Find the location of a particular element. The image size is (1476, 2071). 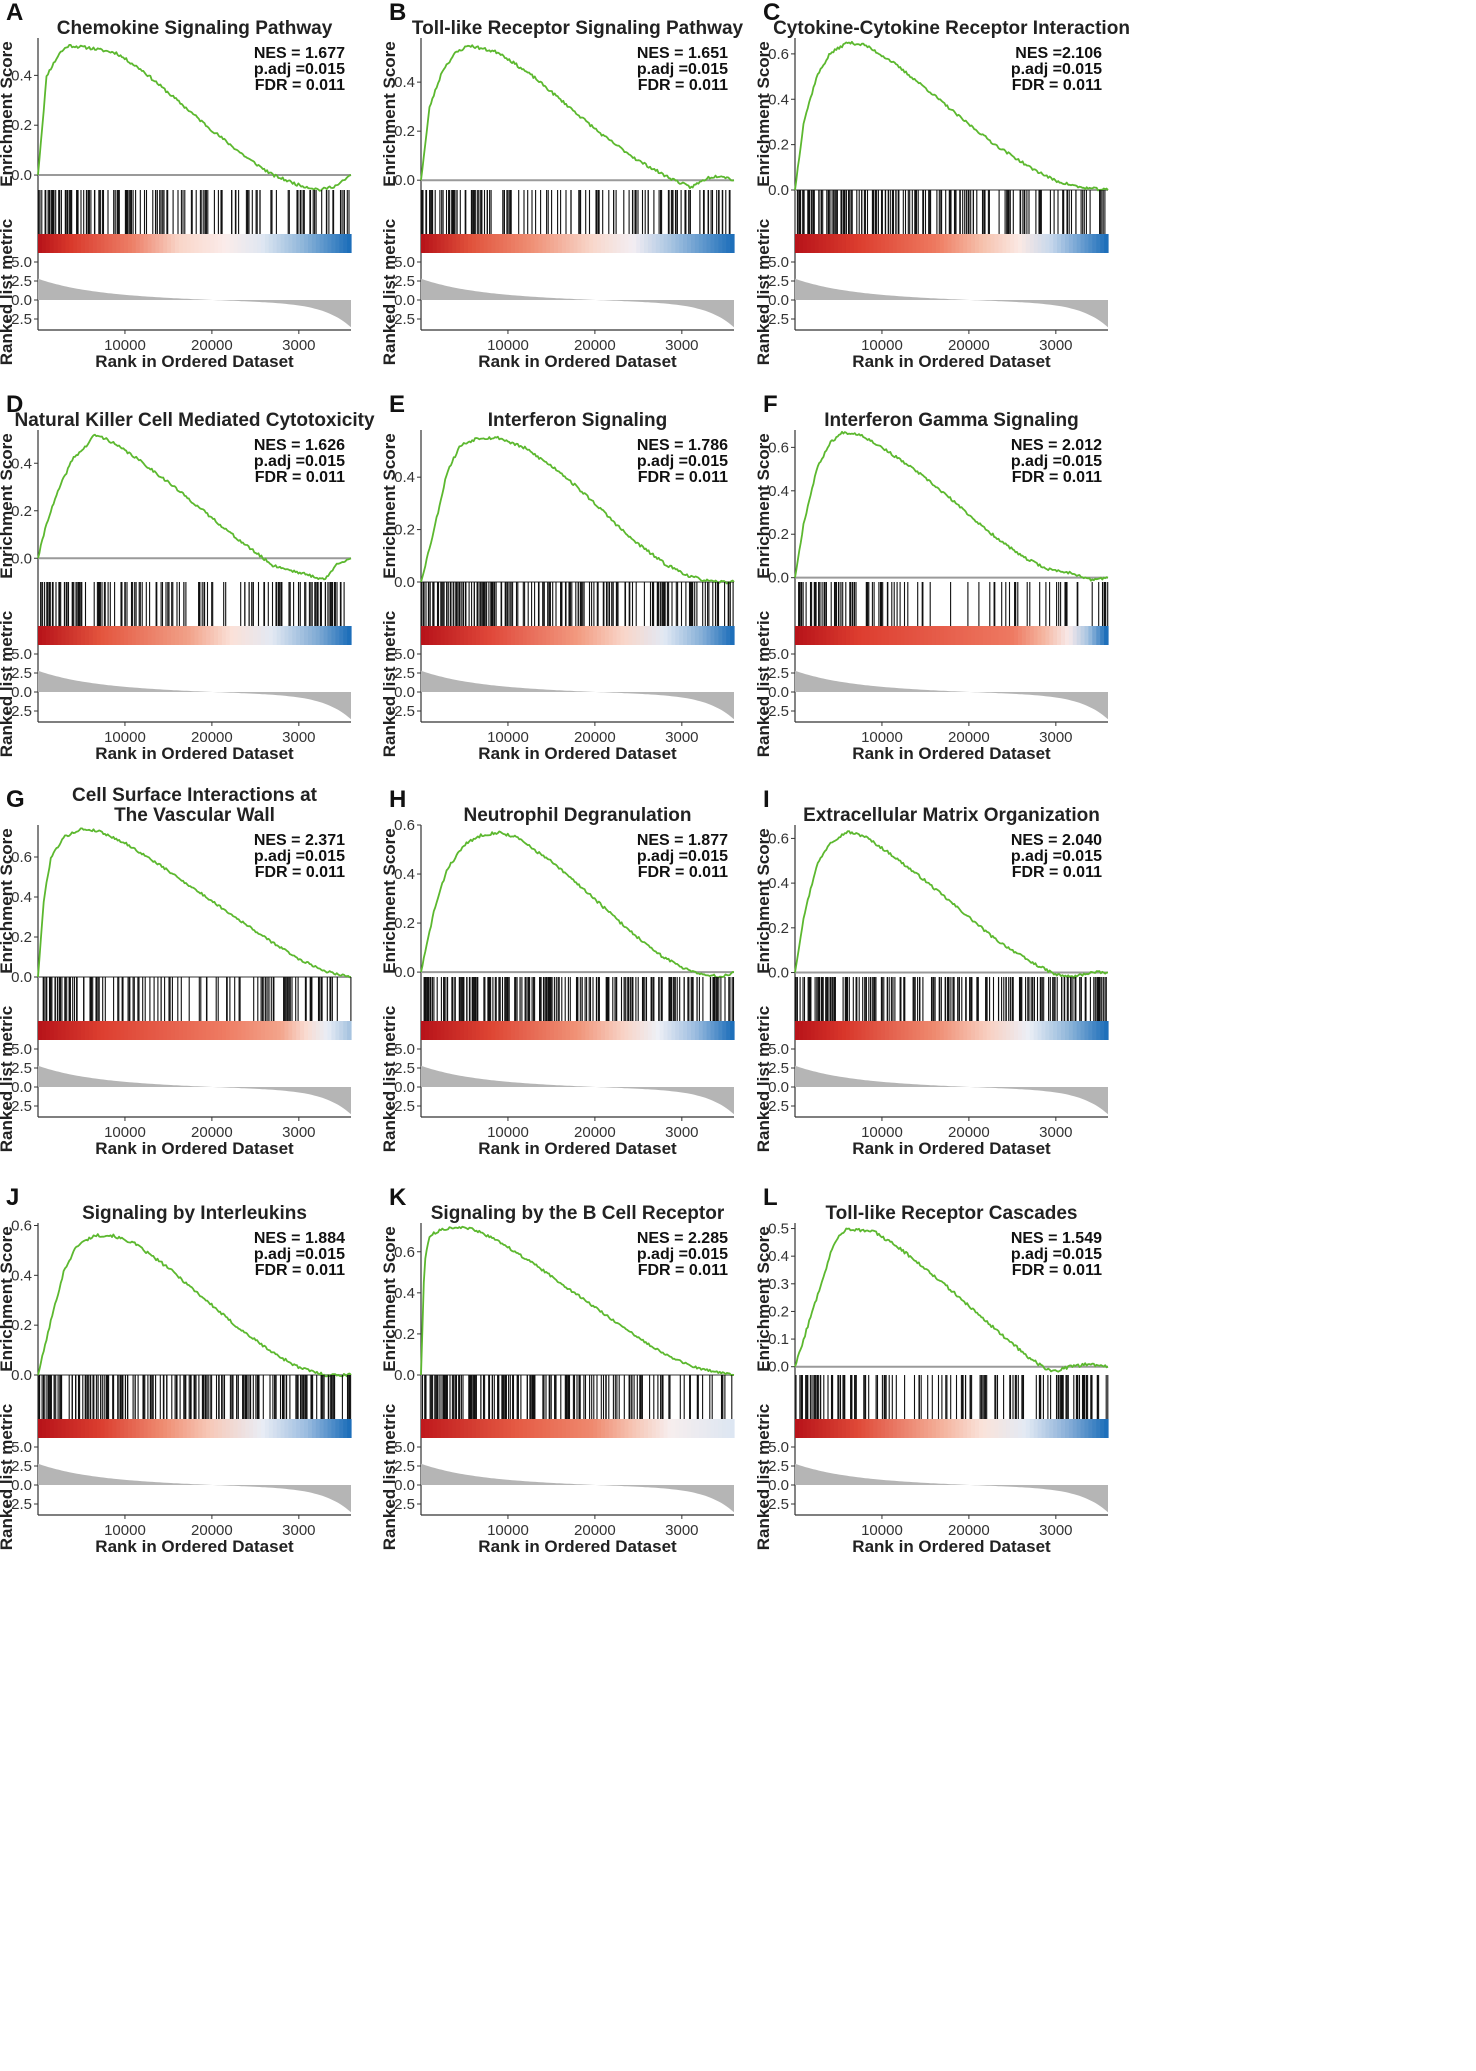

panel-d-x-tick-label: 20000 is located at coordinates (212, 737).